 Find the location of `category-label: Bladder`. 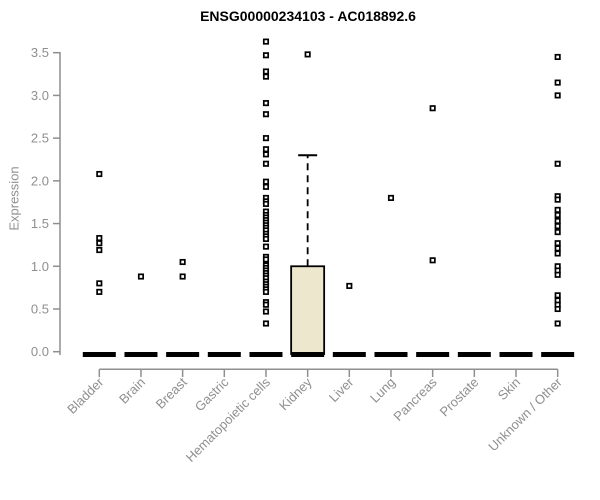

category-label: Bladder is located at coordinates (85, 395).